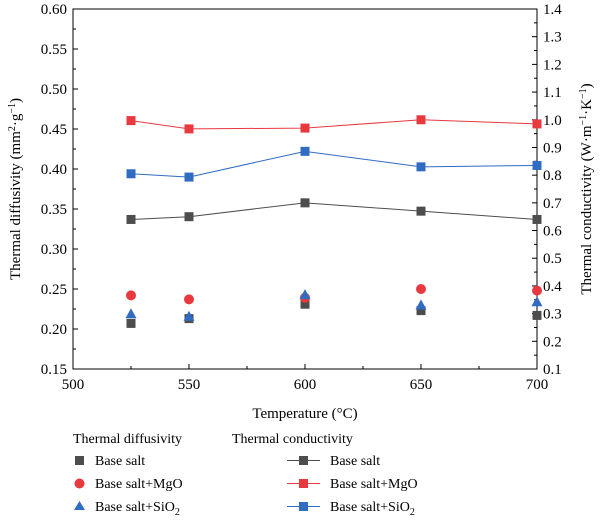 The image size is (600, 522). What do you see at coordinates (552, 65) in the screenshot?
I see `y-right-tick-label: 1.2` at bounding box center [552, 65].